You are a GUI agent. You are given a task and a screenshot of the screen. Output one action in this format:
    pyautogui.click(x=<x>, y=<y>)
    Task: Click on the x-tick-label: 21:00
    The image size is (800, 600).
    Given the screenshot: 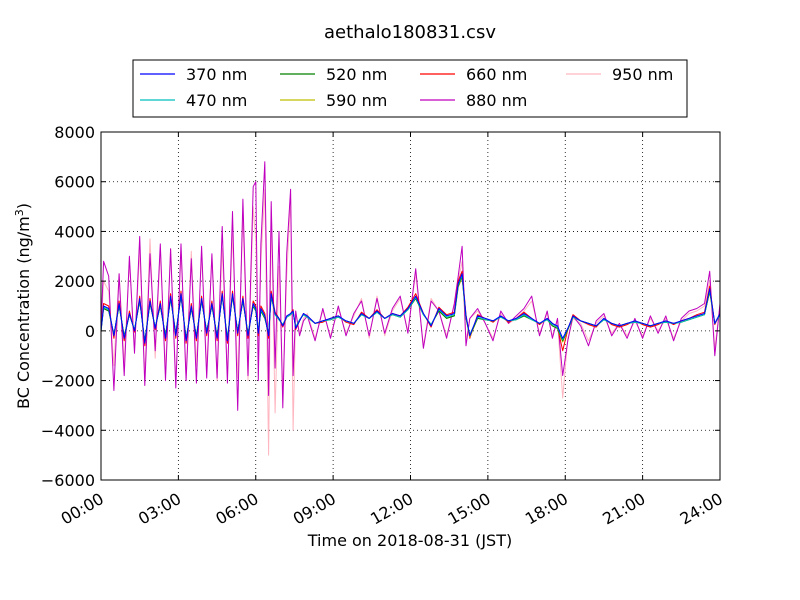 What is the action you would take?
    pyautogui.click(x=623, y=509)
    